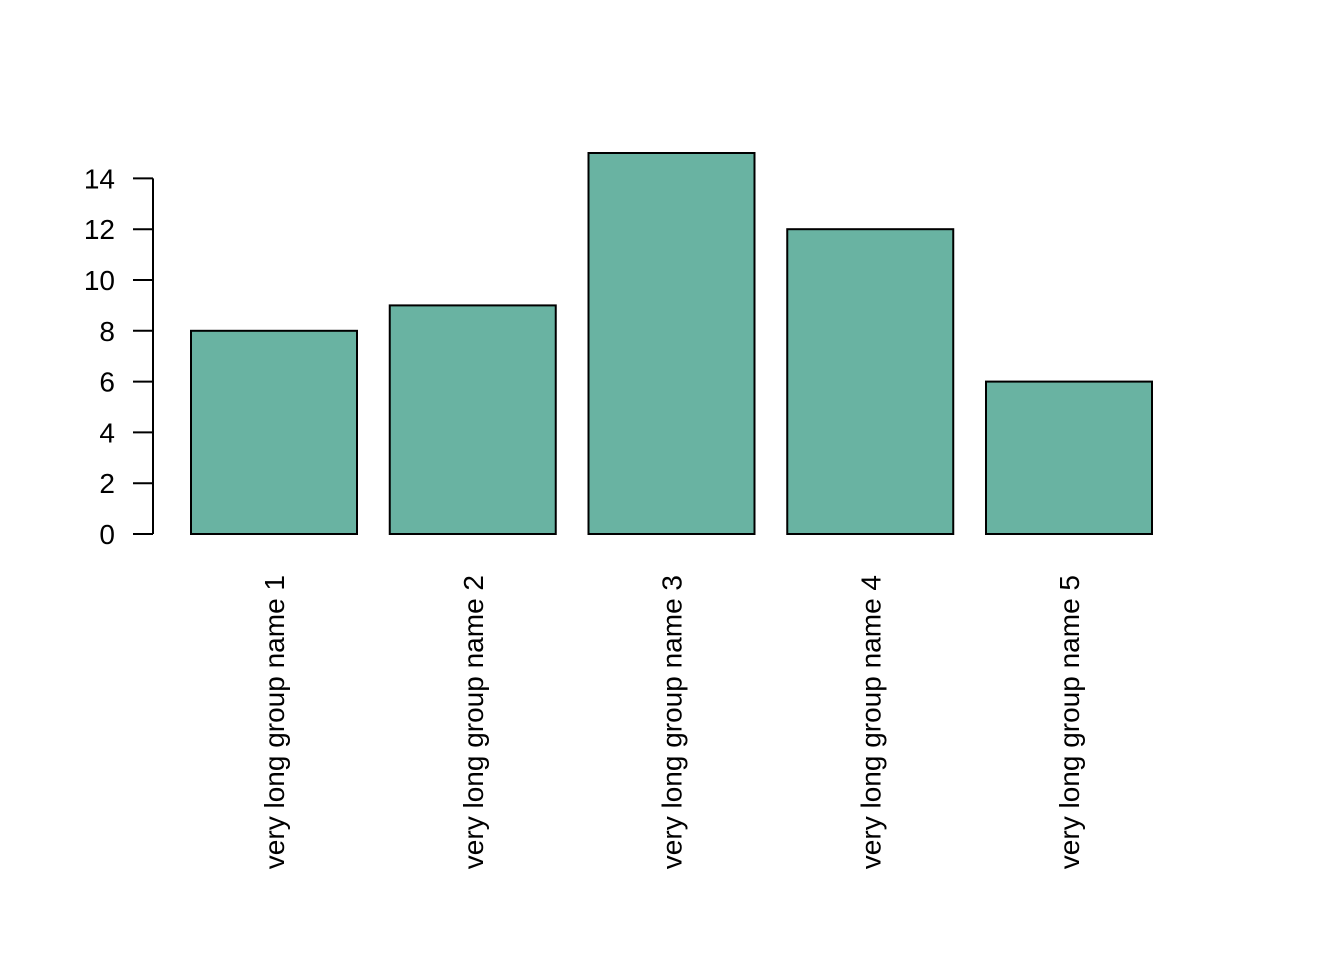  I want to click on category-label: very long group name 2, so click(473, 722).